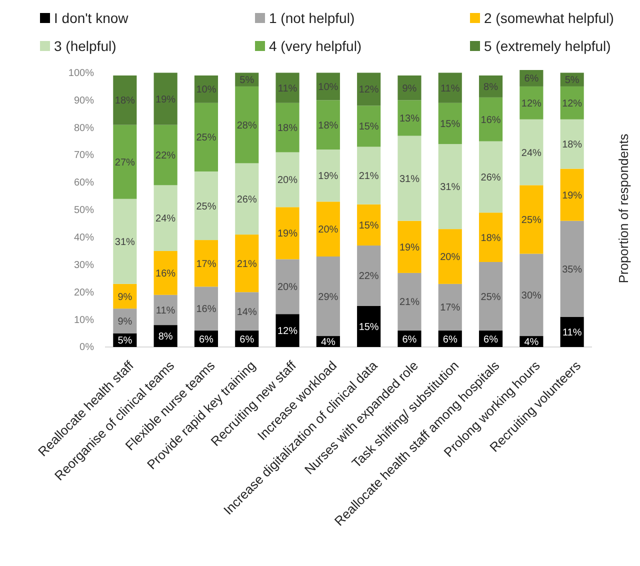  I want to click on y-axis-title: Proportion of respondents, so click(623, 208).